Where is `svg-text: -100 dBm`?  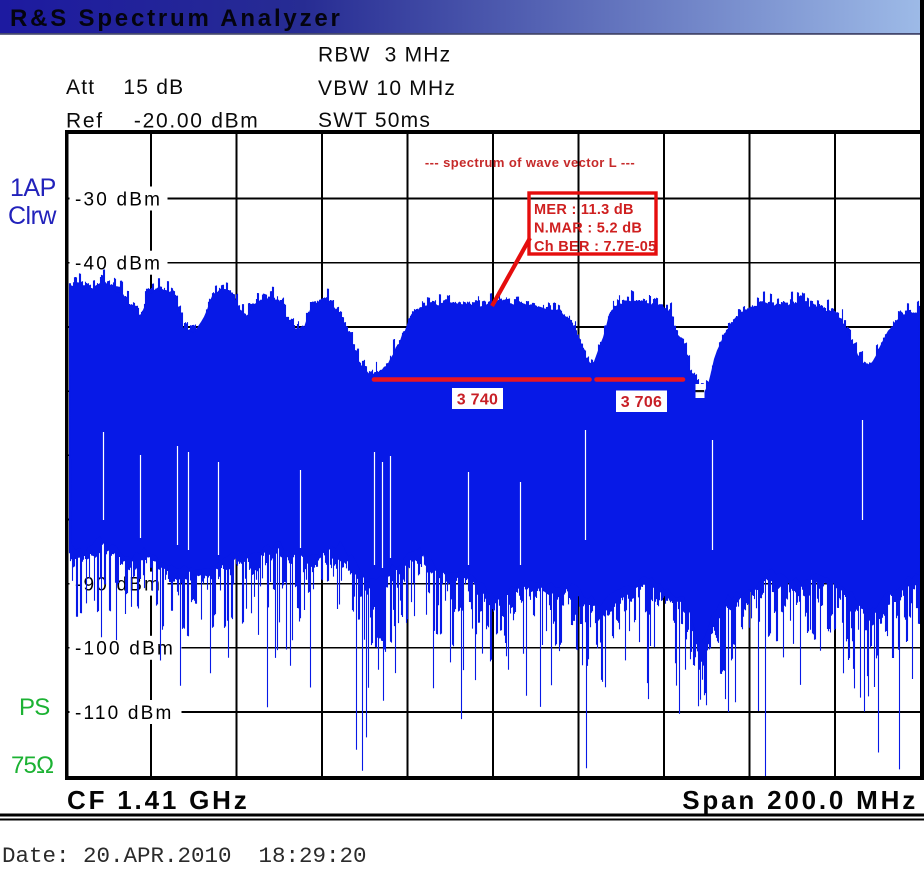
svg-text: -100 dBm is located at coordinates (125, 649).